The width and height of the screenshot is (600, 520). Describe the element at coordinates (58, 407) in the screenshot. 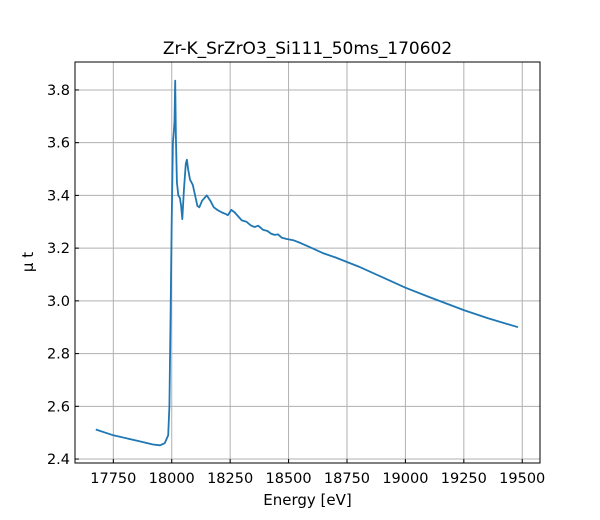

I see `y-tick-label: 2.6` at that location.